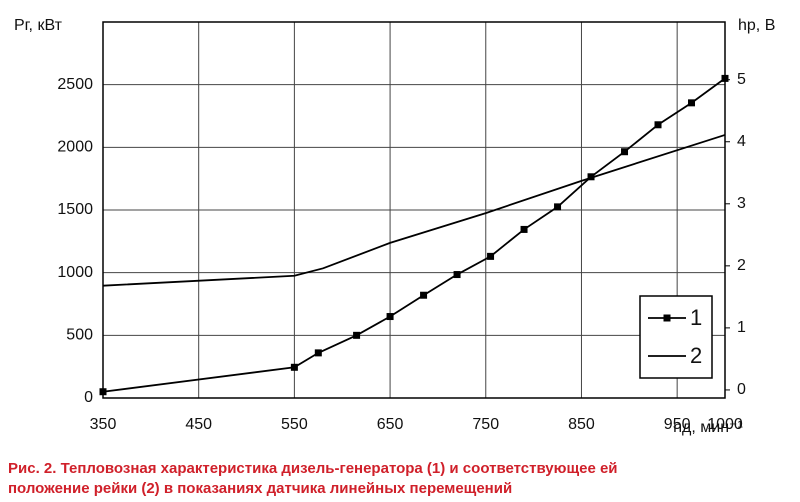  What do you see at coordinates (677, 424) in the screenshot?
I see `x-tick-label: 950` at bounding box center [677, 424].